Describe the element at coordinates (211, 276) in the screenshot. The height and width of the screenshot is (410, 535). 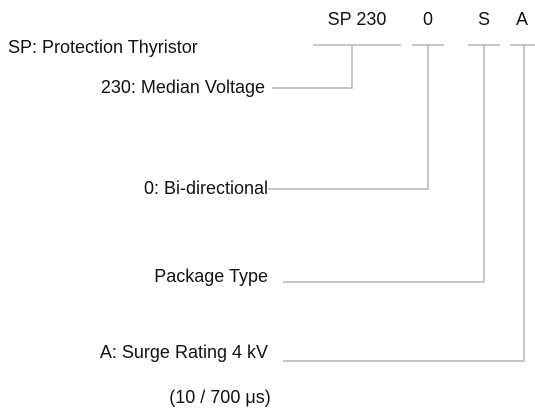
I see `label-package: Package Type` at that location.